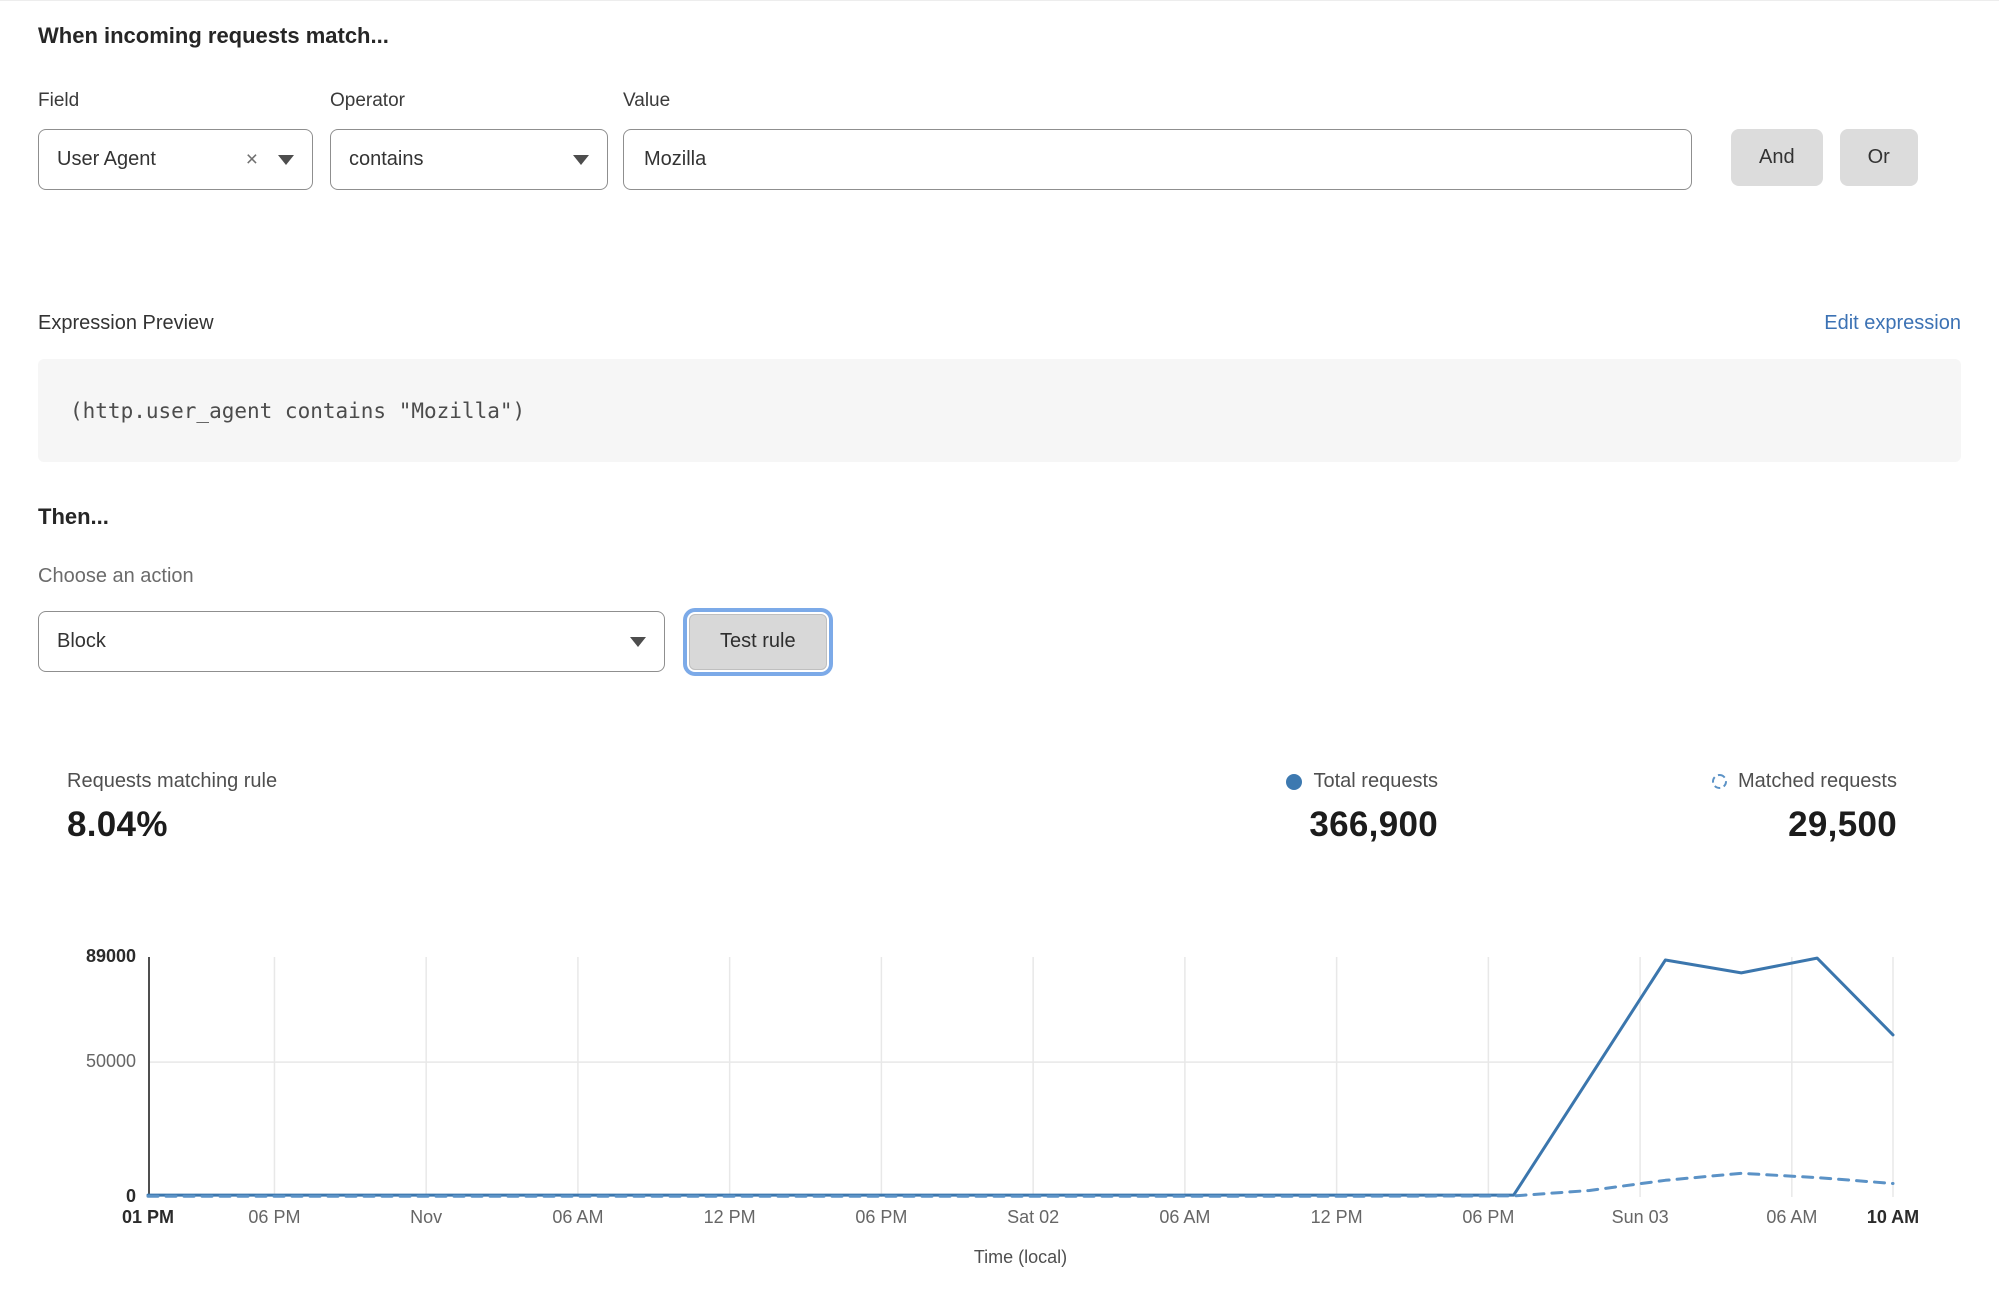 The image size is (1999, 1295). What do you see at coordinates (1640, 1217) in the screenshot?
I see `x-tick-label: Sun 03` at bounding box center [1640, 1217].